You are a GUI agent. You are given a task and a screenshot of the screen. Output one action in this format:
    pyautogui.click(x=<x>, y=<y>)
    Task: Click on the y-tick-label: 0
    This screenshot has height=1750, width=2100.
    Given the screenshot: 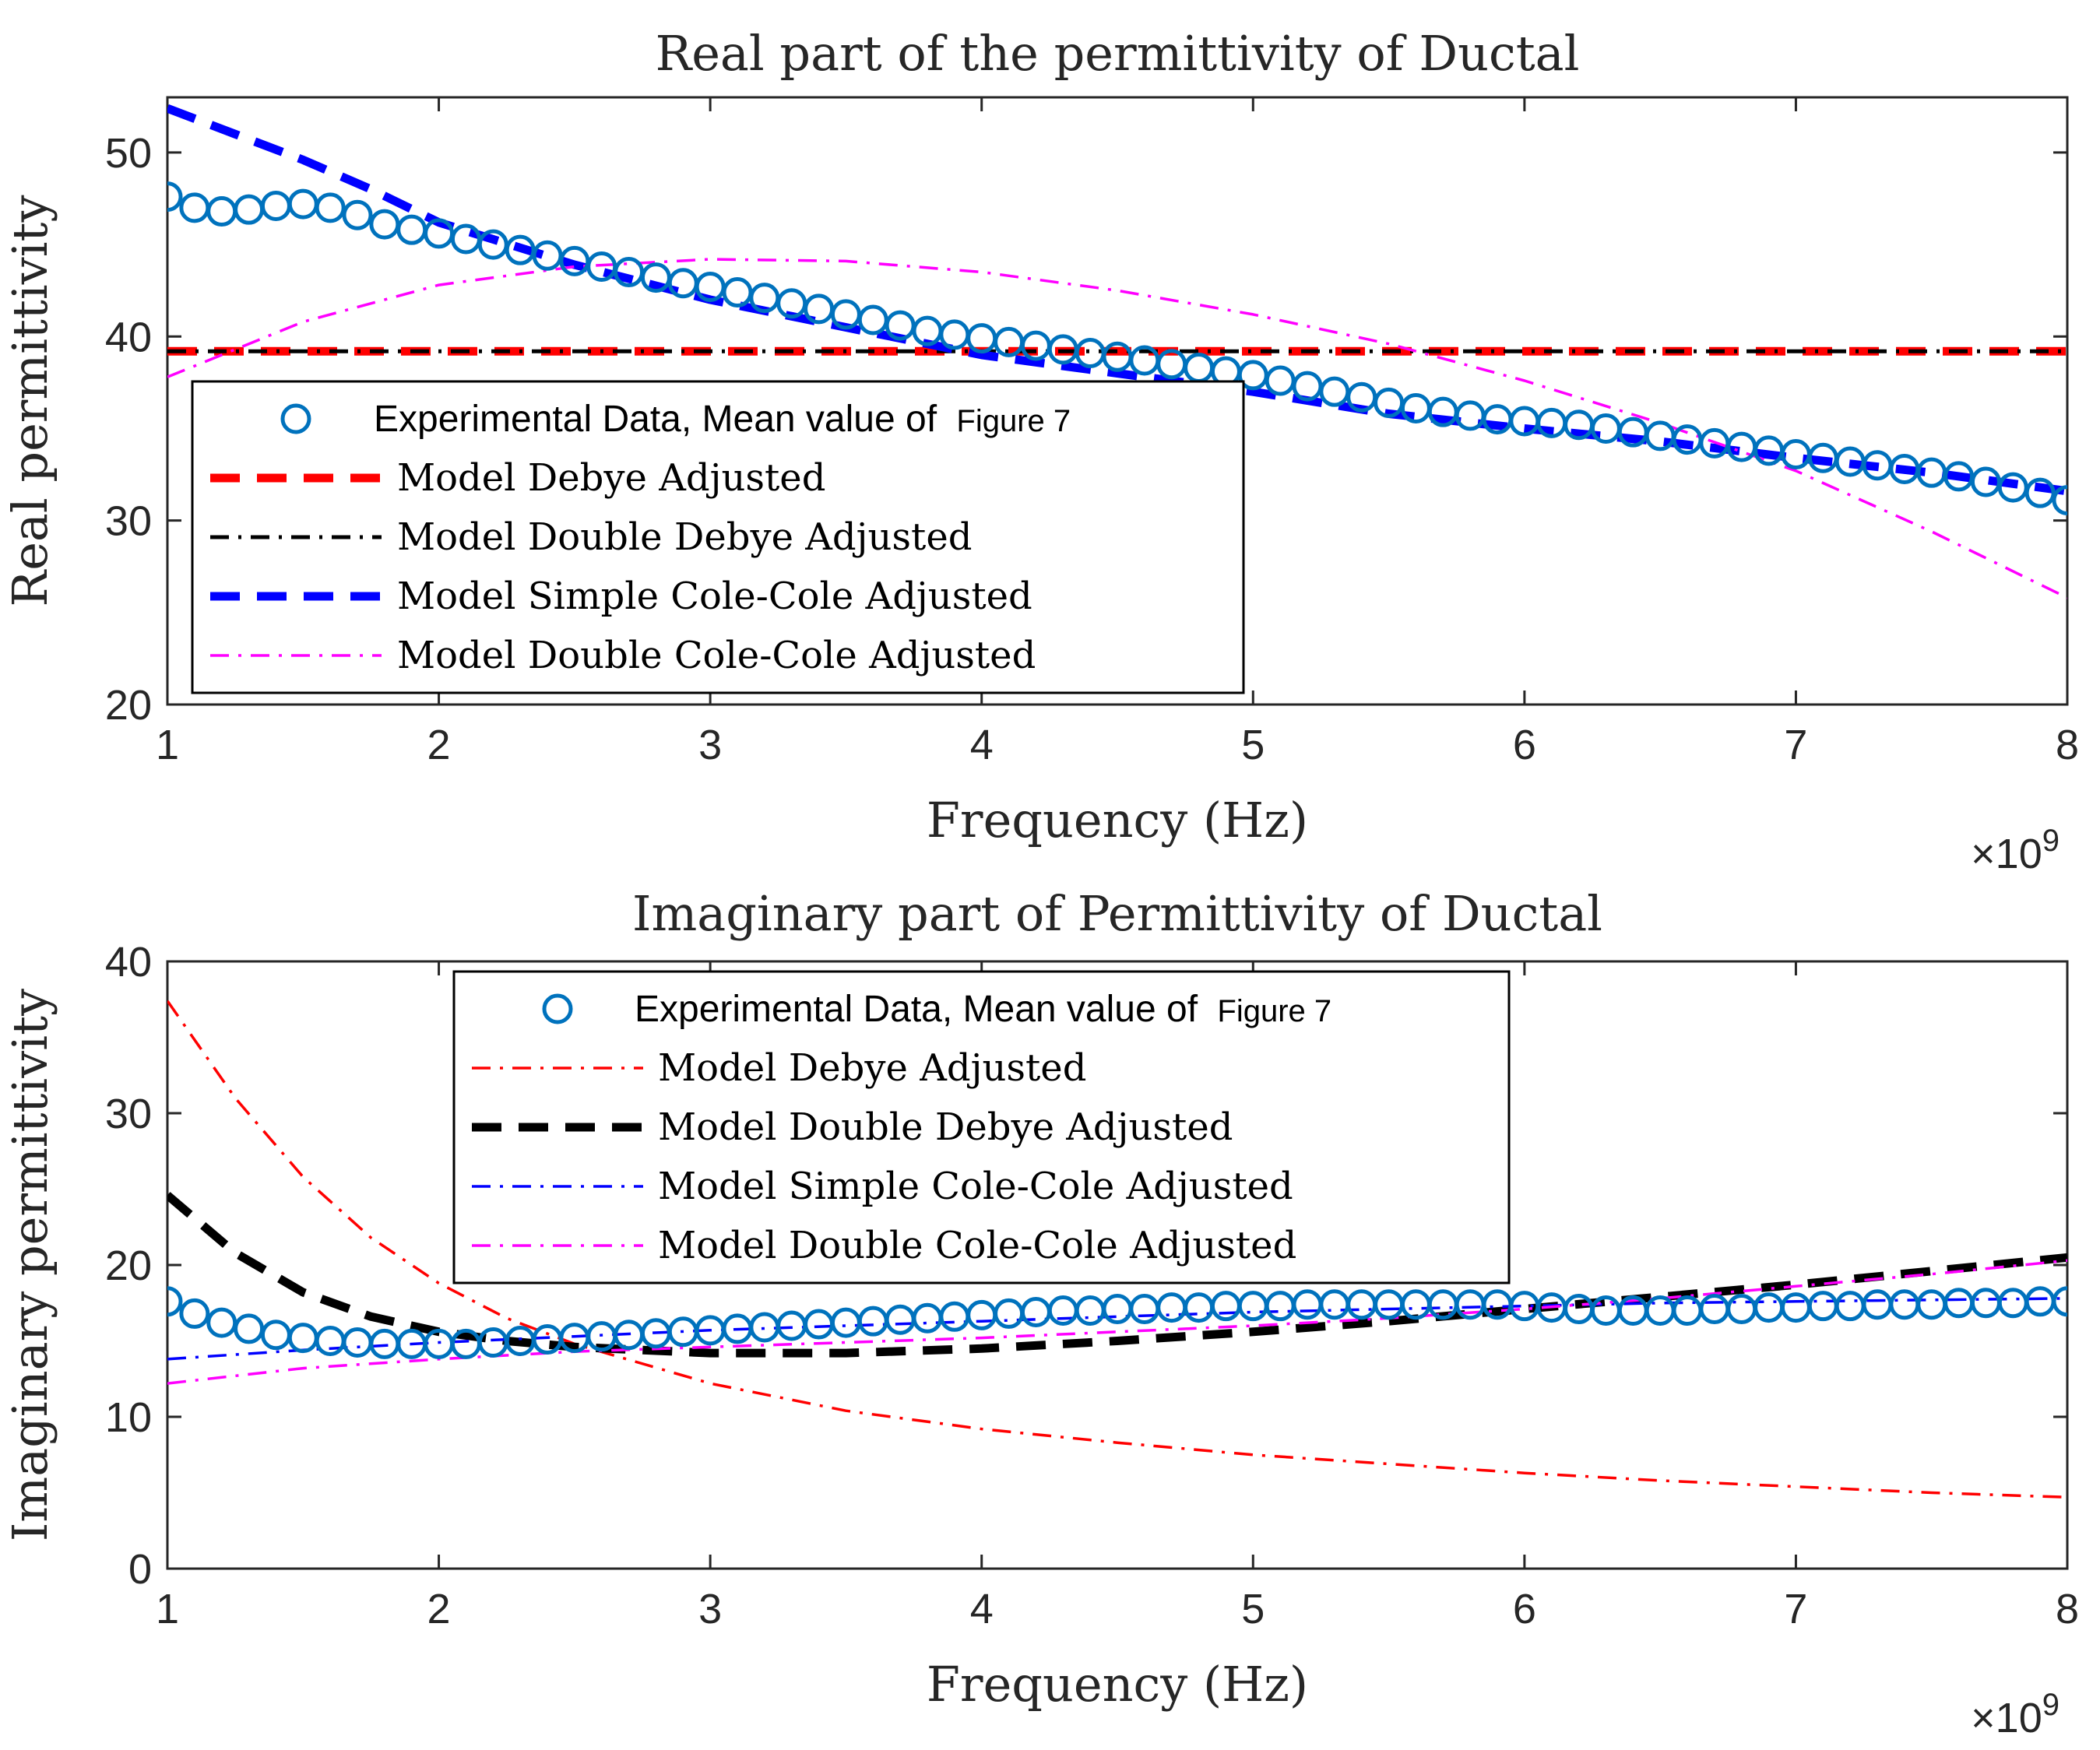 What is the action you would take?
    pyautogui.click(x=140, y=1569)
    